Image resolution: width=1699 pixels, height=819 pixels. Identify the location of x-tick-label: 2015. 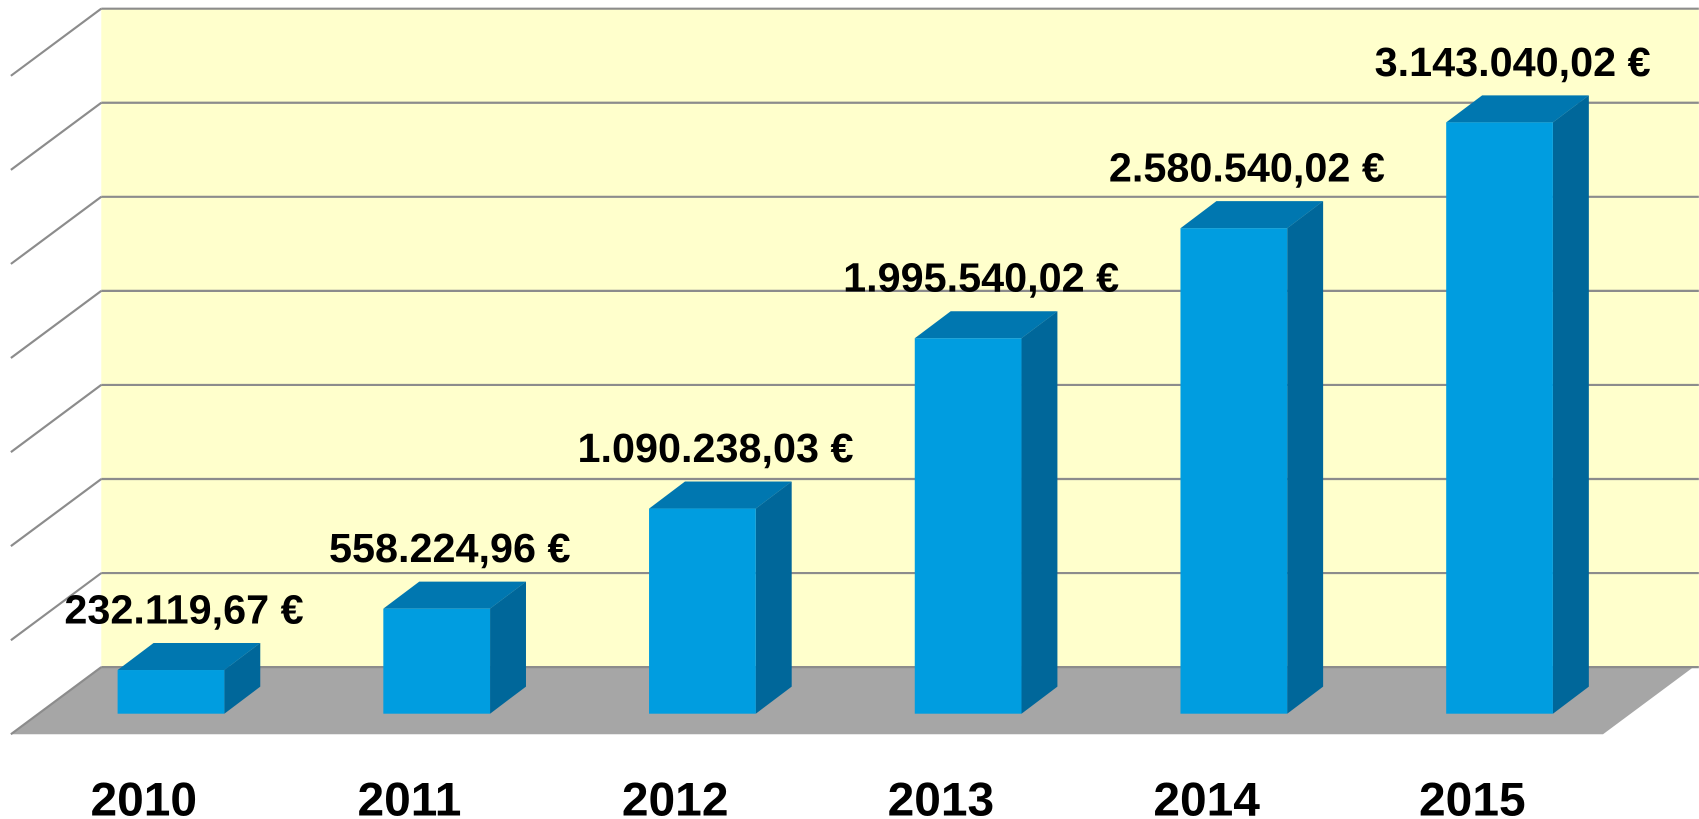
(1472, 796).